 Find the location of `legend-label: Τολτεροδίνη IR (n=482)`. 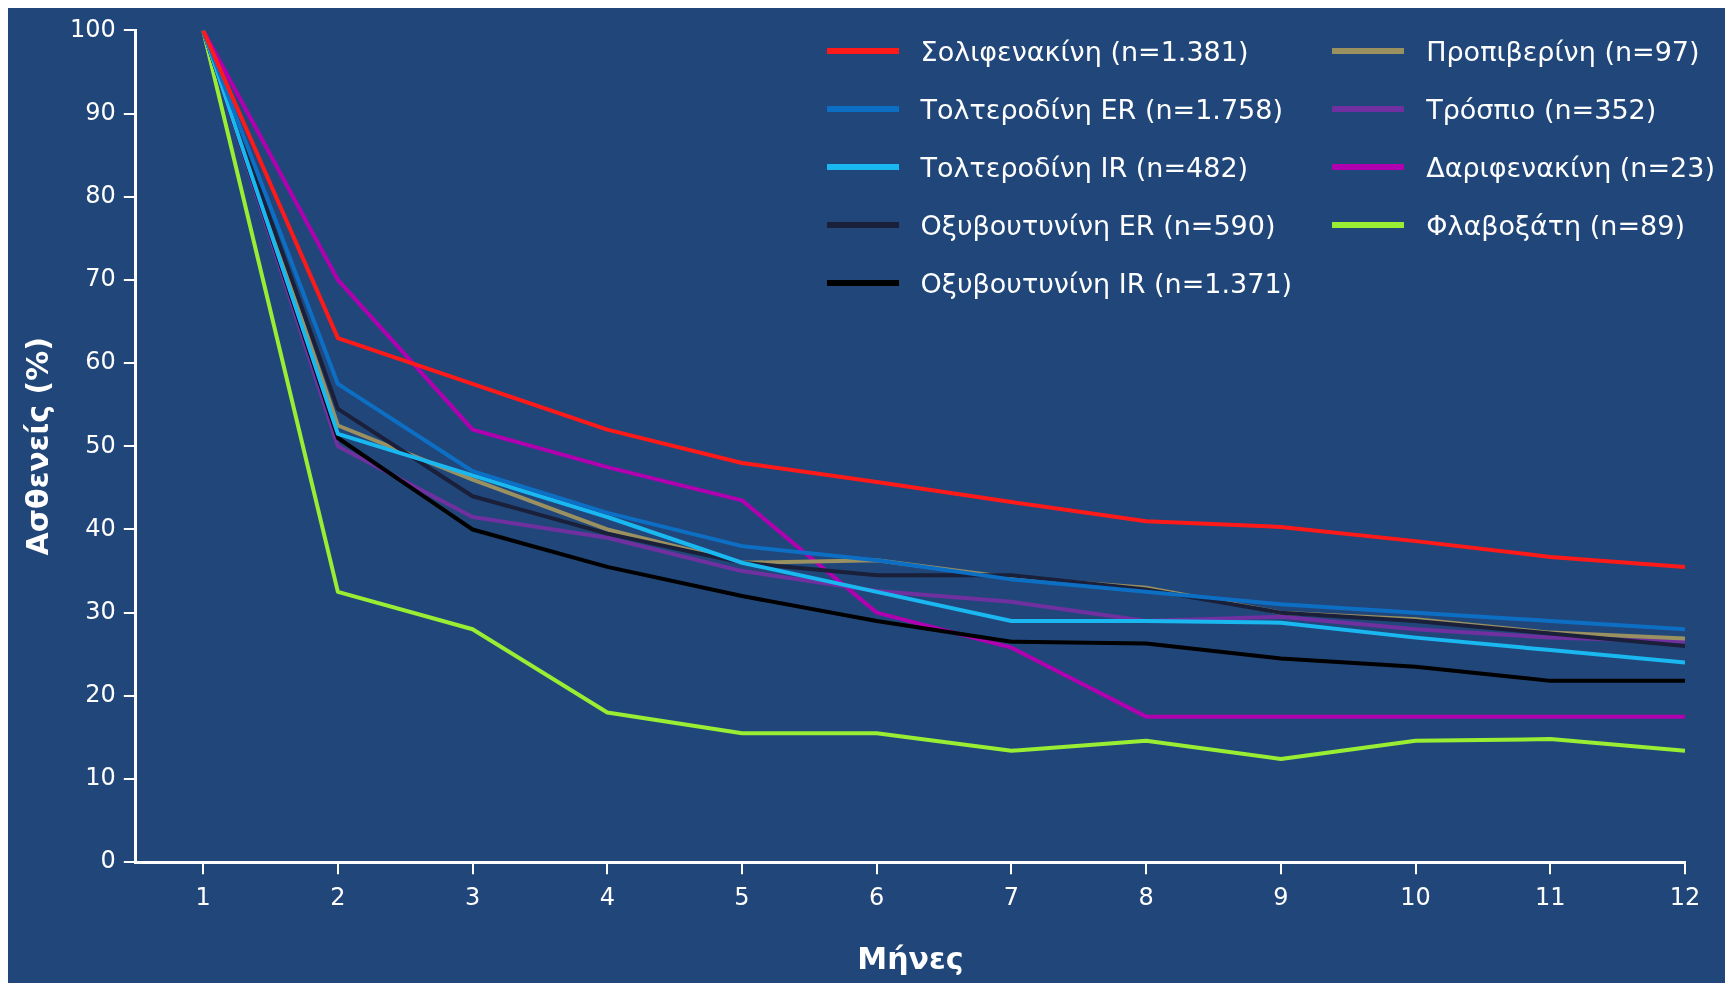

legend-label: Τολτεροδίνη IR (n=482) is located at coordinates (1084, 167).